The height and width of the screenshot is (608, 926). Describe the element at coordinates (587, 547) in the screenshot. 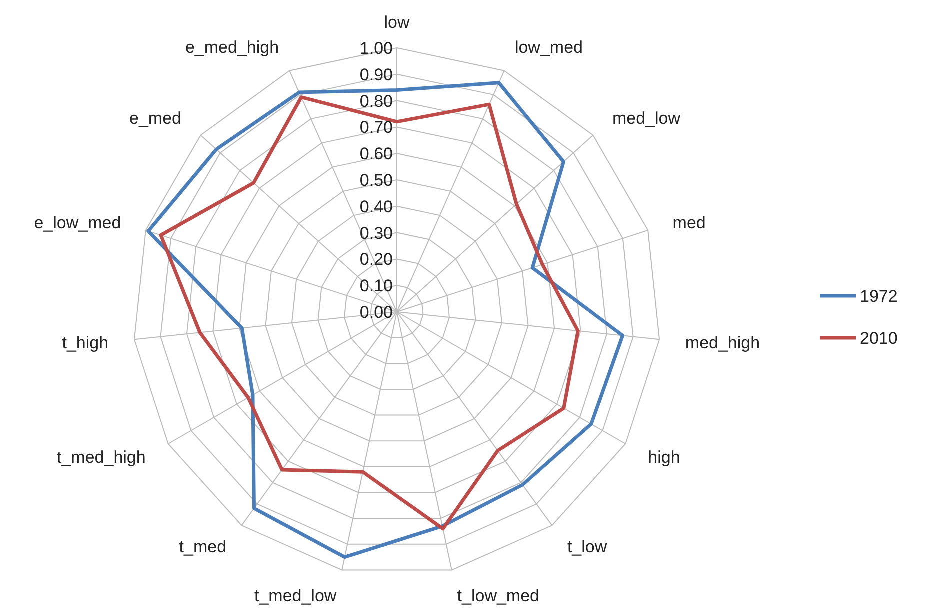

I see `spoke-label: t_low` at that location.